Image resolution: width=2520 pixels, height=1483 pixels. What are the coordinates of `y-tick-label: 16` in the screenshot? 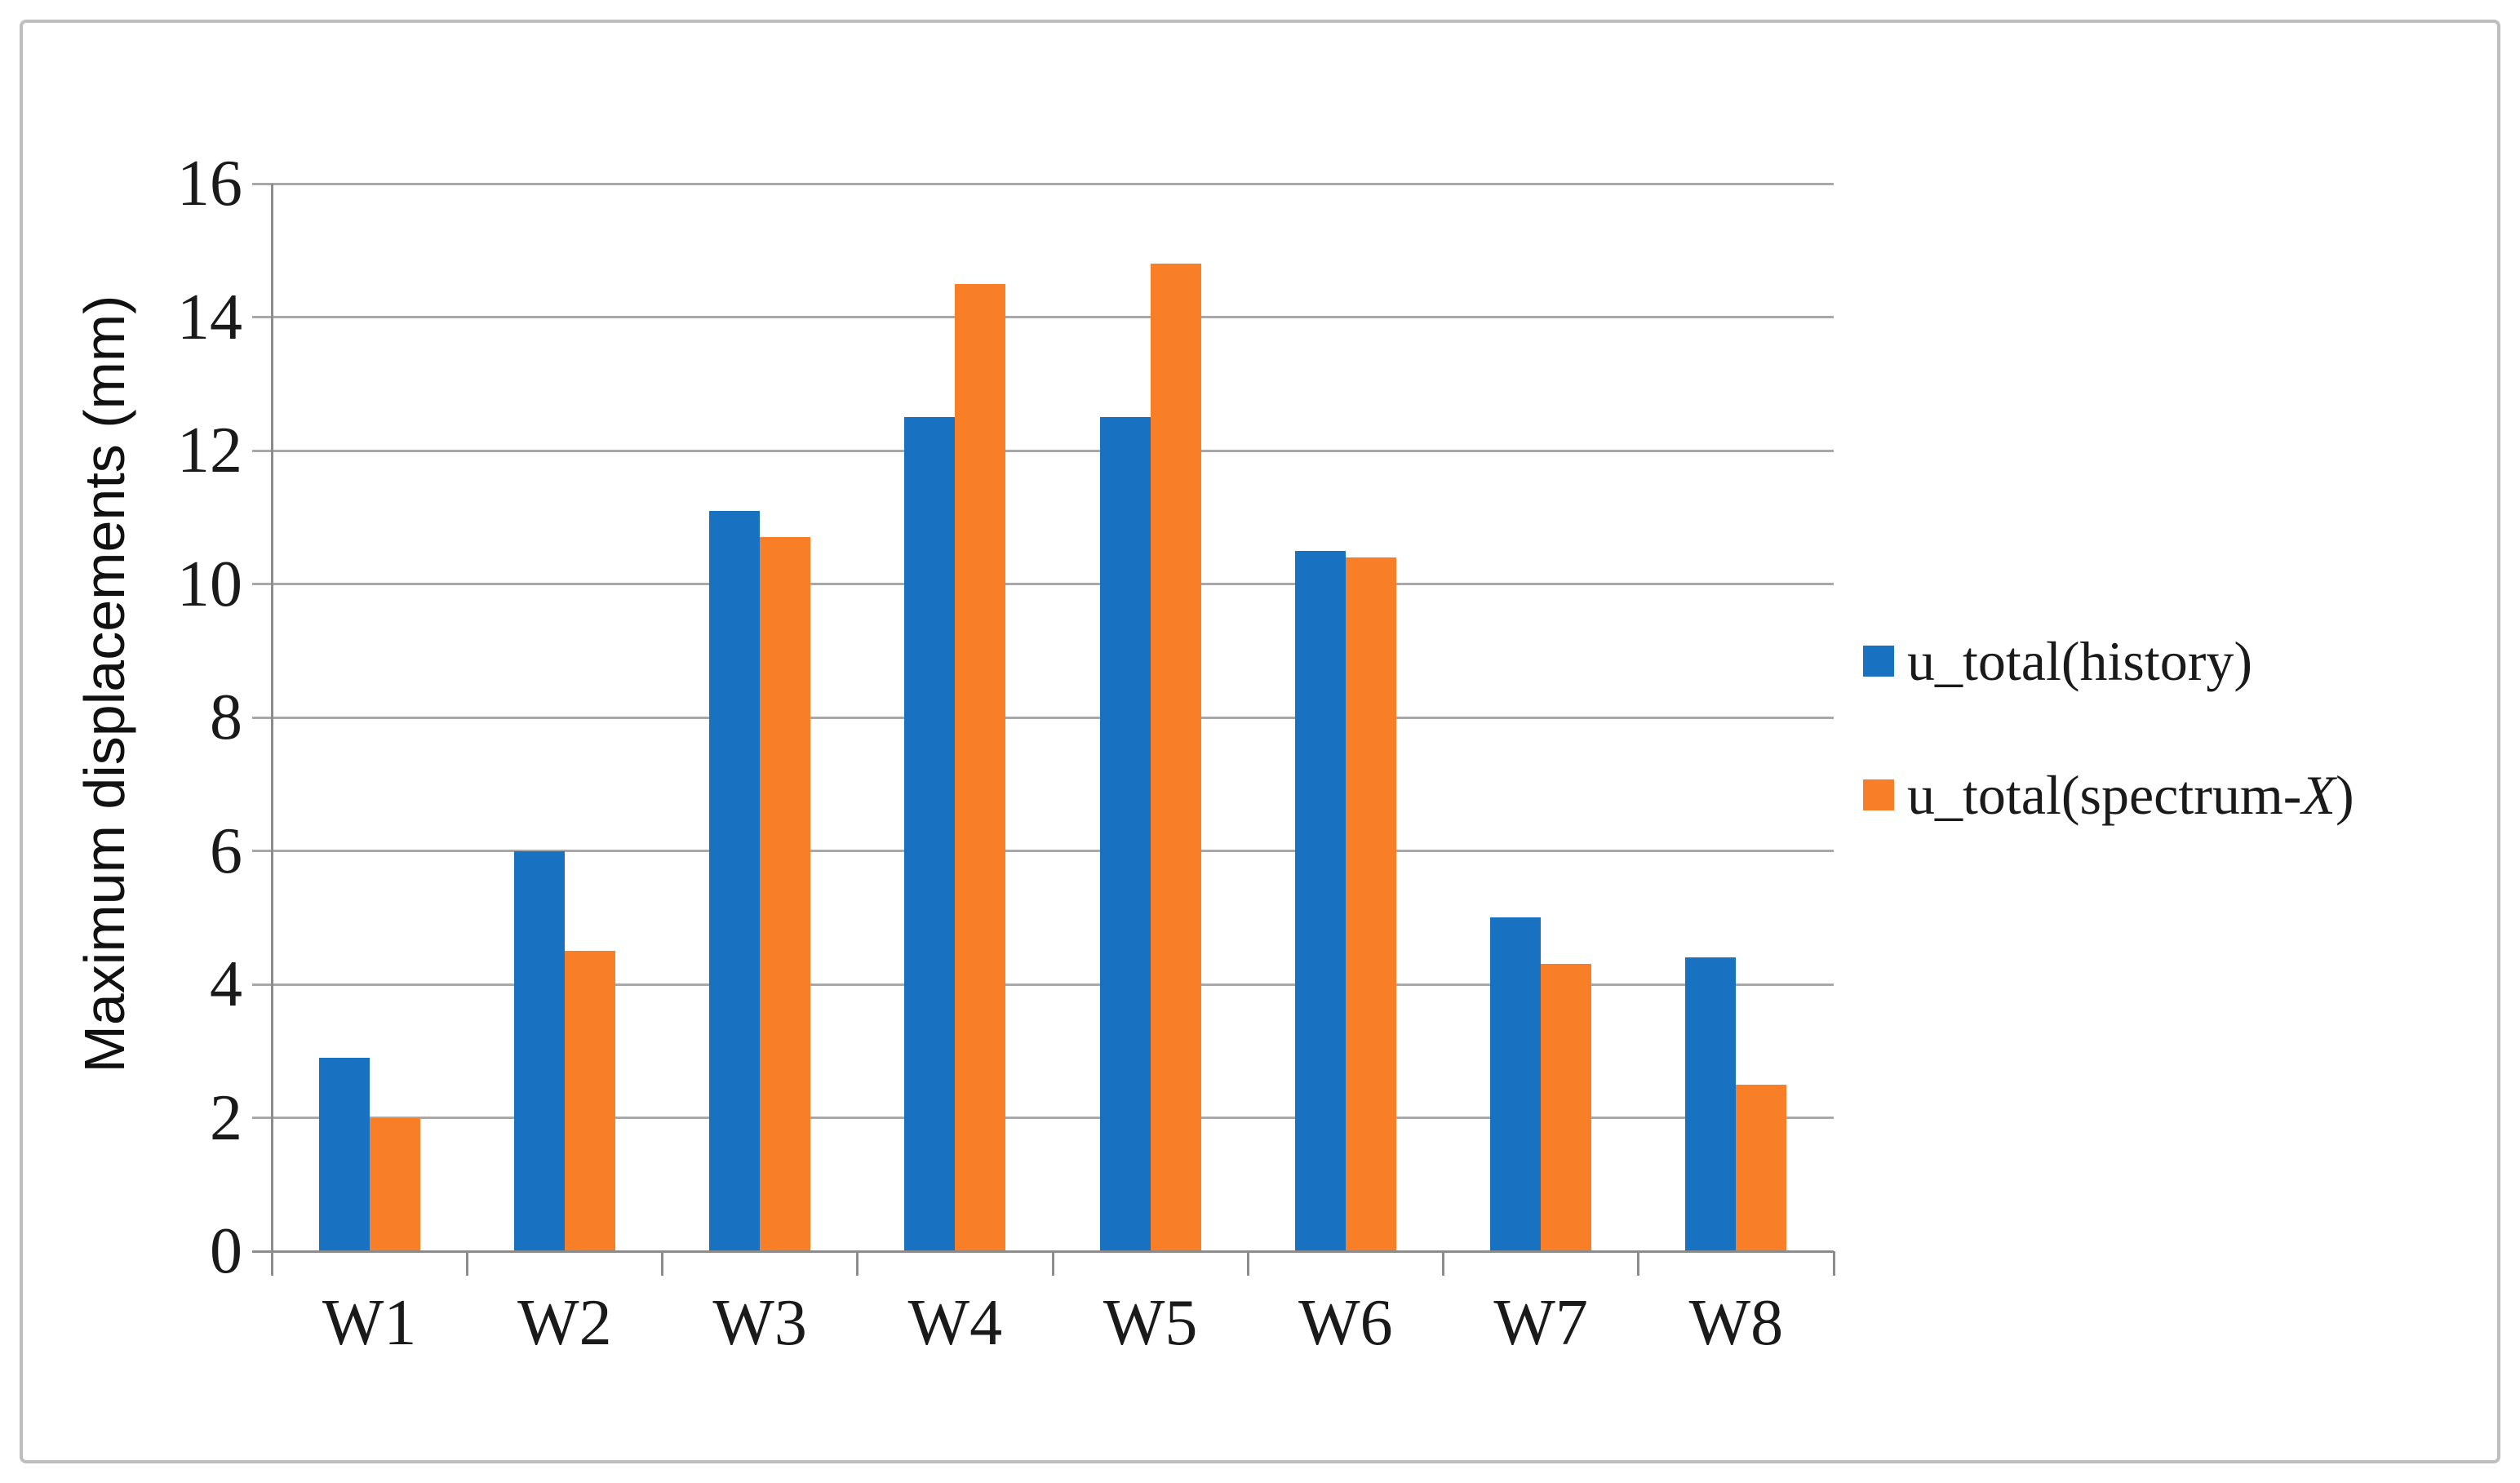 It's located at (210, 184).